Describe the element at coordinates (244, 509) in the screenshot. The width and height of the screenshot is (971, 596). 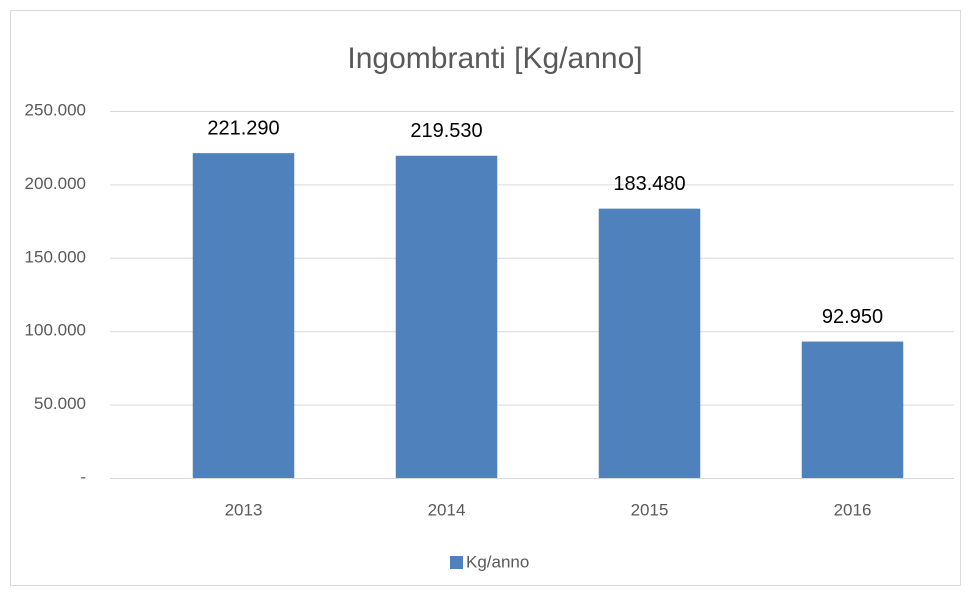
I see `x-tick-label: 2013` at that location.